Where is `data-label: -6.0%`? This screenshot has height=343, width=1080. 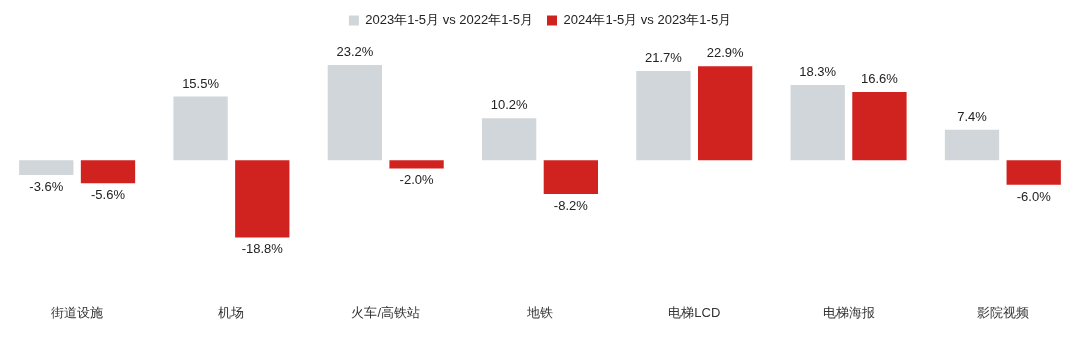
data-label: -6.0% is located at coordinates (1034, 196).